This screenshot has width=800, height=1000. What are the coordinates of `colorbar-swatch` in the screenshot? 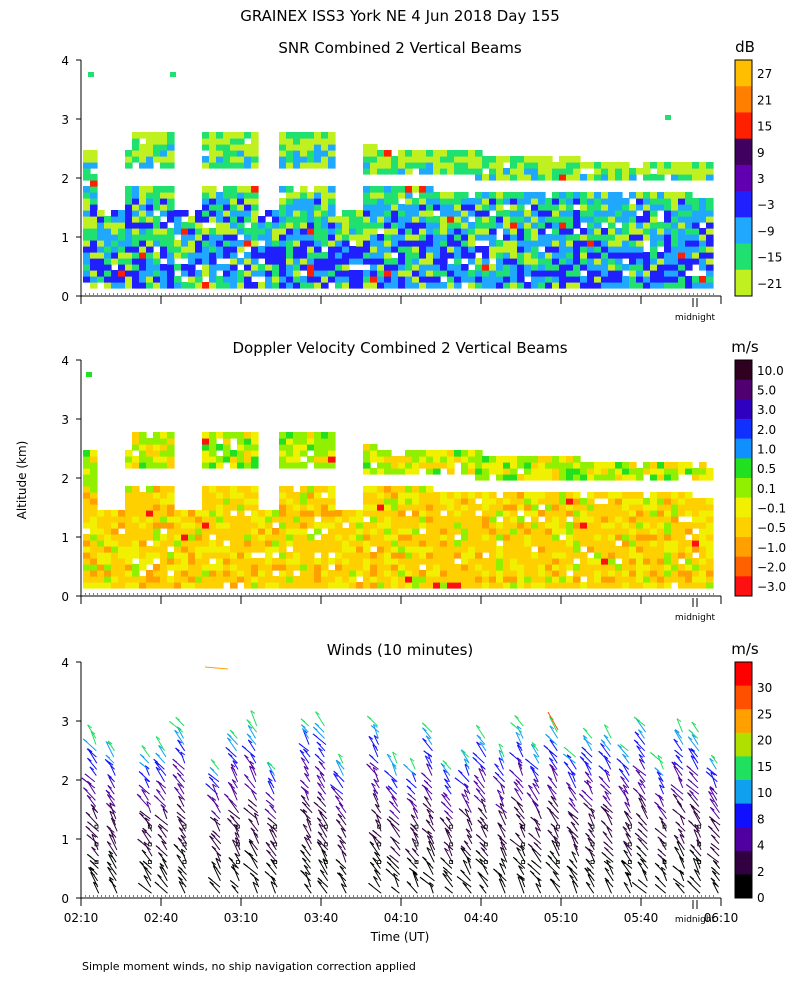 It's located at (743, 448).